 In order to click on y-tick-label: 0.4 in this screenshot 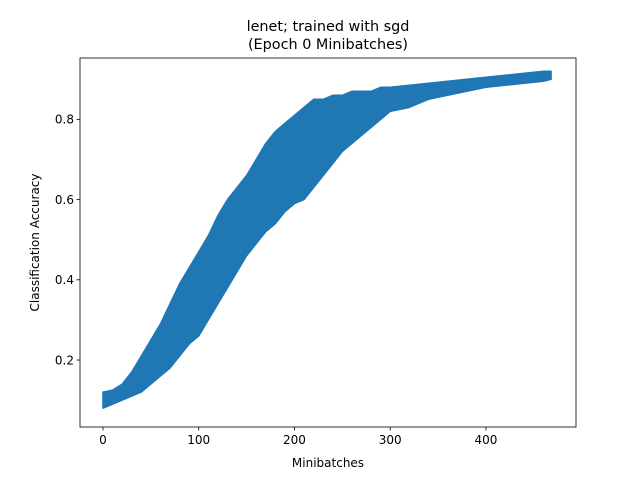, I will do `click(64, 280)`.